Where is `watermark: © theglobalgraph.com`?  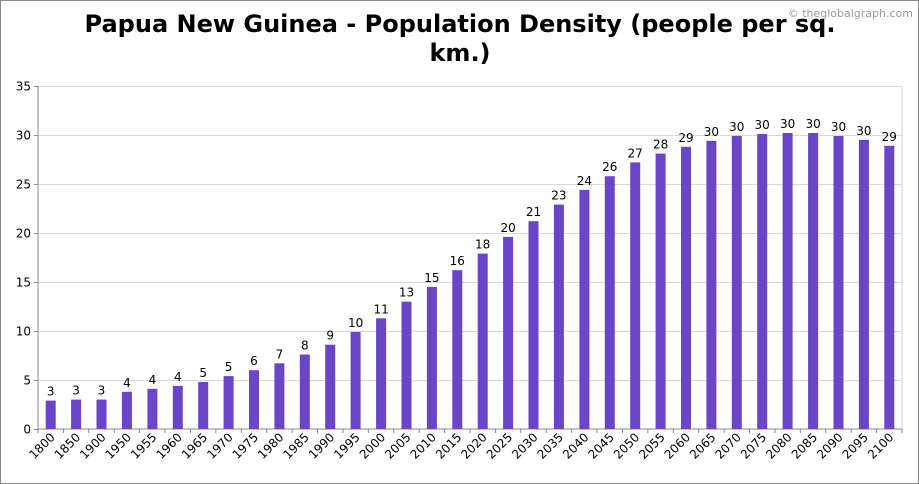
watermark: © theglobalgraph.com is located at coordinates (850, 13).